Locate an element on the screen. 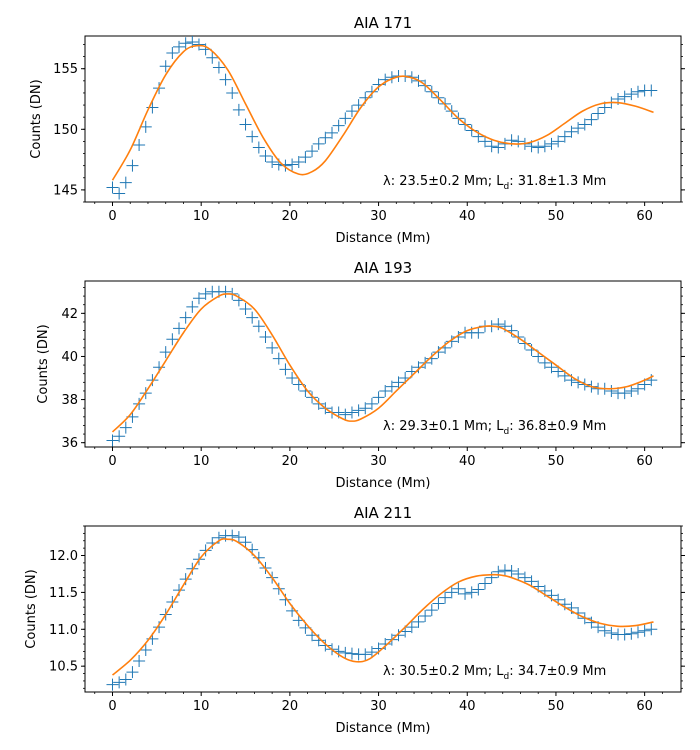 This screenshot has height=750, width=700. fit-parameters-annotation: λ: 30.5±0.2 Mm; Ld: 34.7±0.9 Mm is located at coordinates (494, 673).